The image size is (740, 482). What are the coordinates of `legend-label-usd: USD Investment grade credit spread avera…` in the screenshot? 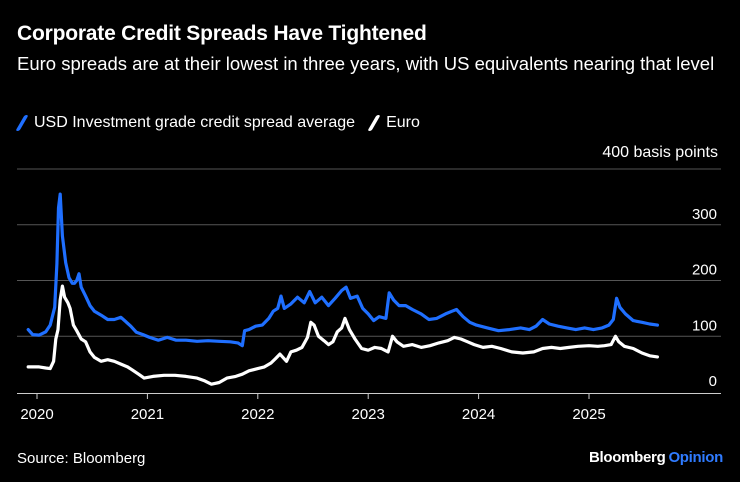 It's located at (195, 122).